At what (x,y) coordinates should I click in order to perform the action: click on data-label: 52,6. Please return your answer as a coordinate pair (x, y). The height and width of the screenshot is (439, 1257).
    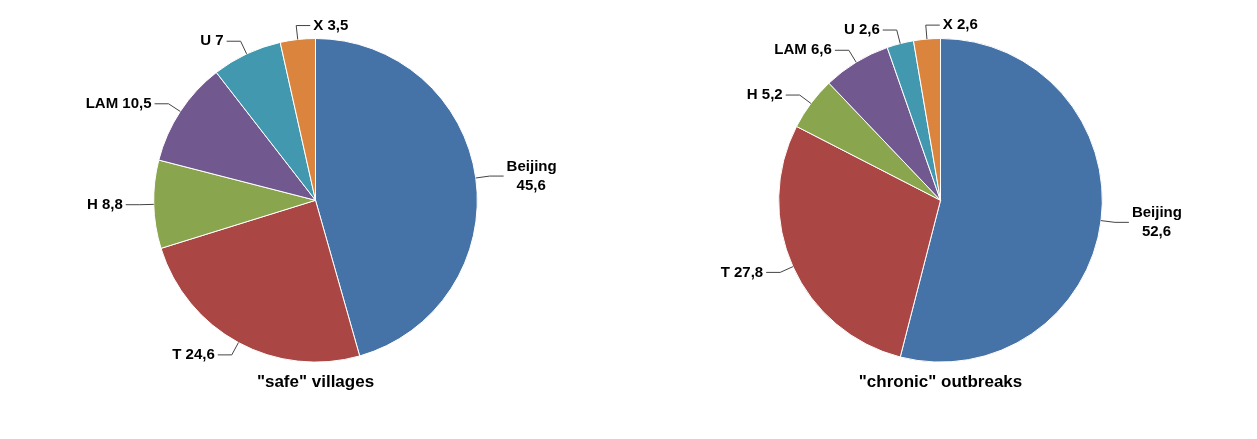
    Looking at the image, I should click on (1156, 231).